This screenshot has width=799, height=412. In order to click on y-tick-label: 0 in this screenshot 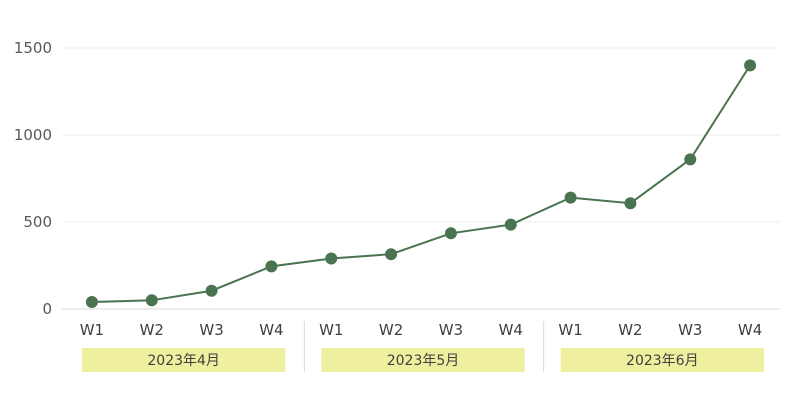, I will do `click(47, 309)`.